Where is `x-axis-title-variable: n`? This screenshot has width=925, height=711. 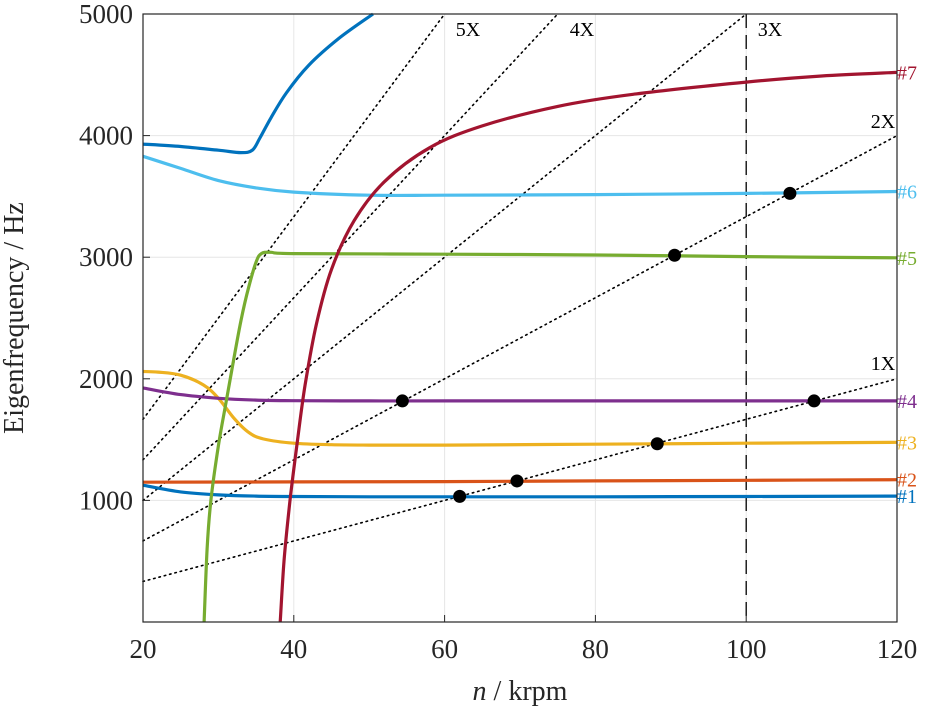 x-axis-title-variable: n is located at coordinates (480, 691).